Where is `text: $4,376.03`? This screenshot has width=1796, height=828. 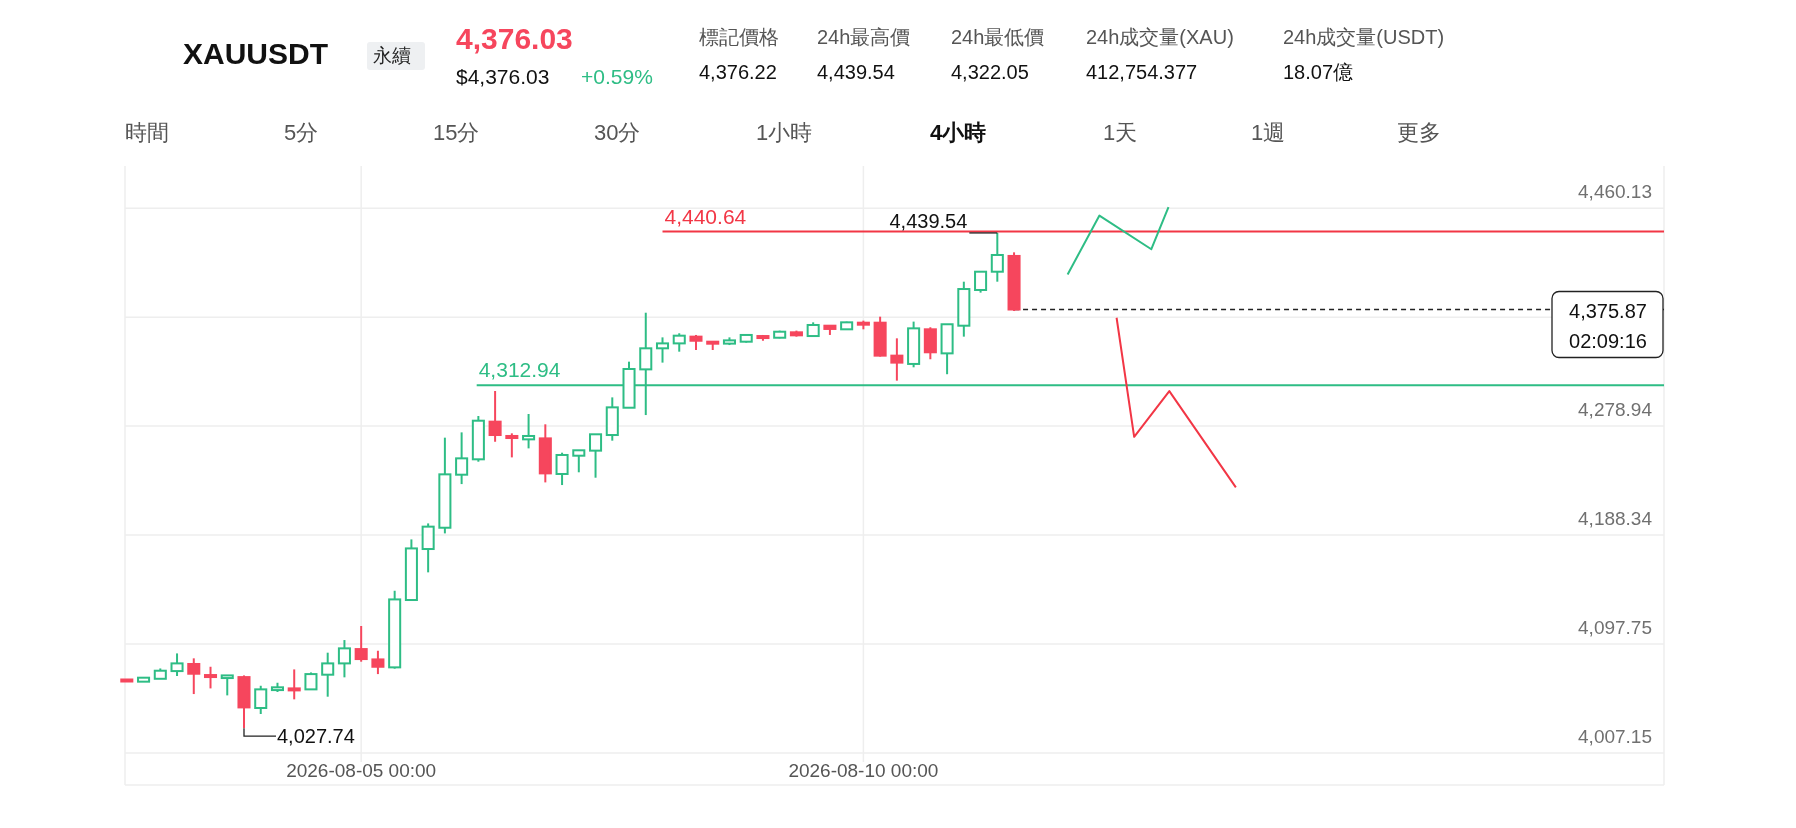 text: $4,376.03 is located at coordinates (503, 76).